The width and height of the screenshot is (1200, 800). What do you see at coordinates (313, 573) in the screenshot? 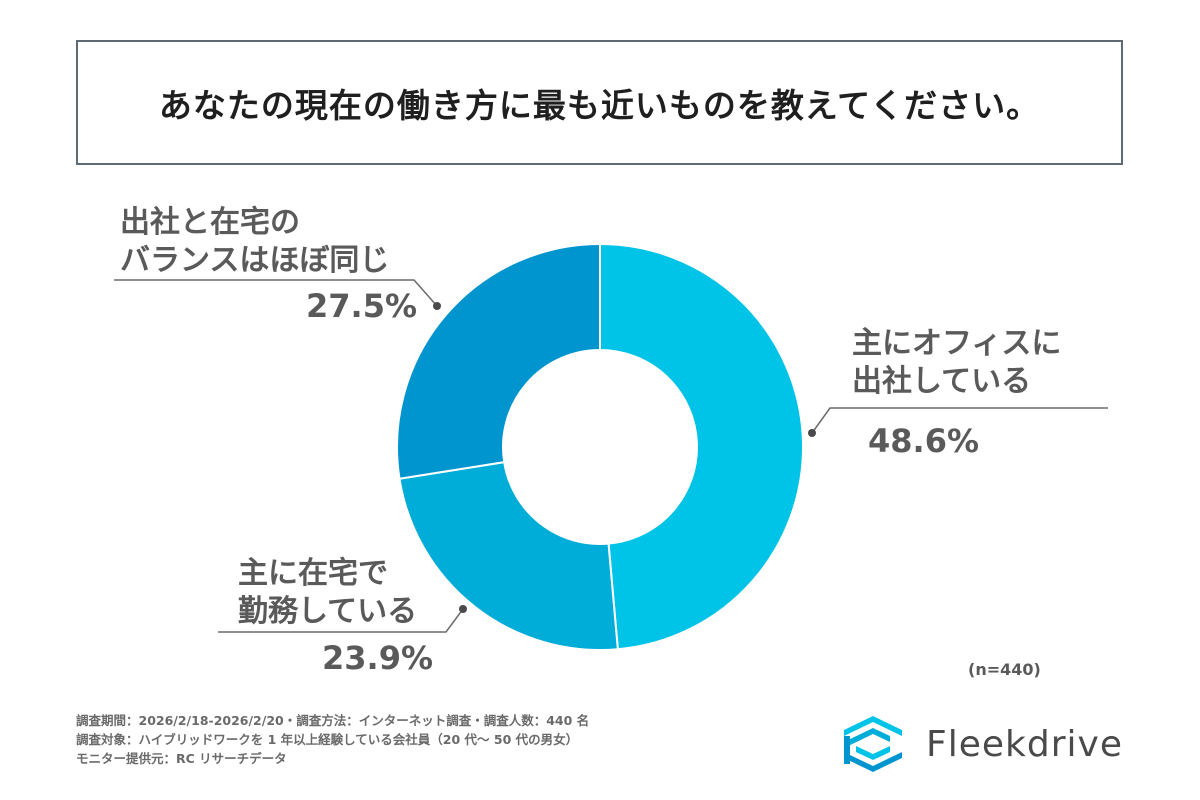
I see `slice-label-home-line1: 主に在宅で` at bounding box center [313, 573].